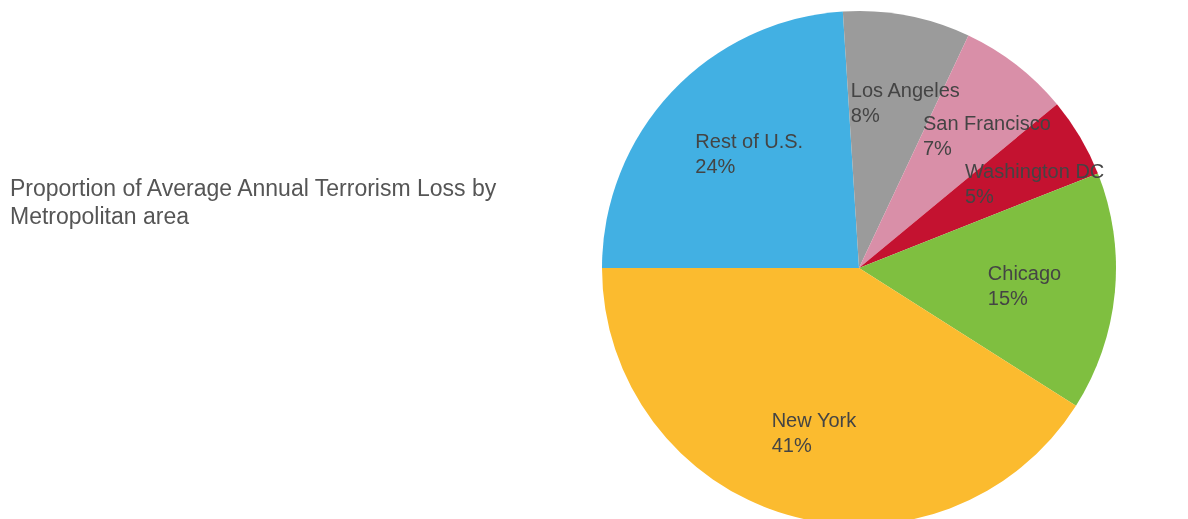 This screenshot has height=519, width=1188. What do you see at coordinates (937, 147) in the screenshot?
I see `data-label: 7%` at bounding box center [937, 147].